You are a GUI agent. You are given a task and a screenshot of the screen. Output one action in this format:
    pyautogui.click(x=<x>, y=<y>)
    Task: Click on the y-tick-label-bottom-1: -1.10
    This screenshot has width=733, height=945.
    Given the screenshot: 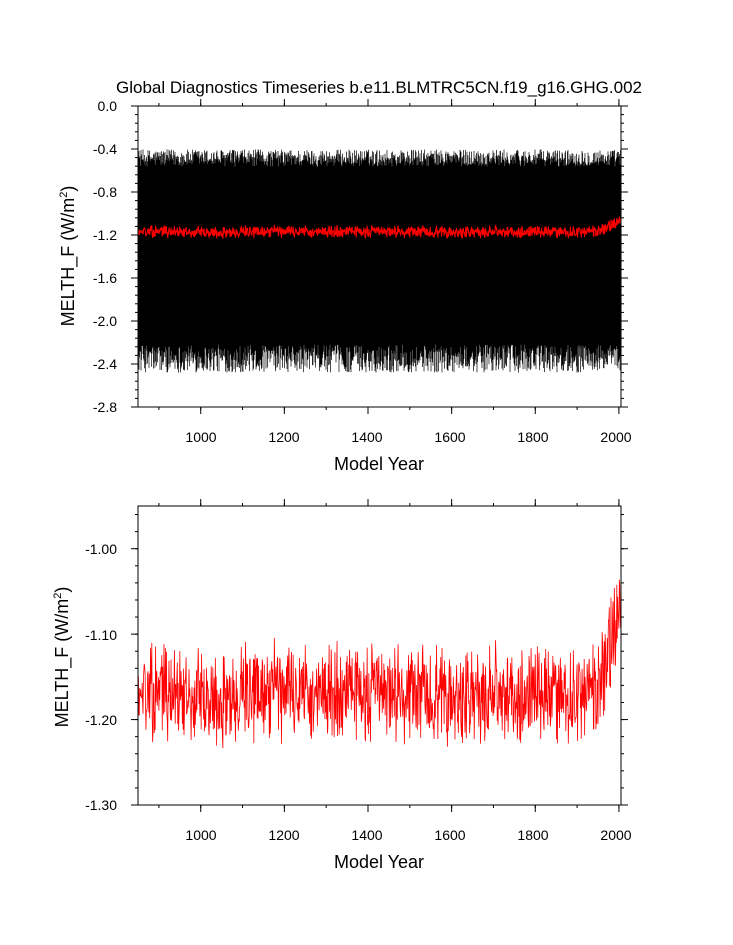 What is the action you would take?
    pyautogui.click(x=101, y=635)
    